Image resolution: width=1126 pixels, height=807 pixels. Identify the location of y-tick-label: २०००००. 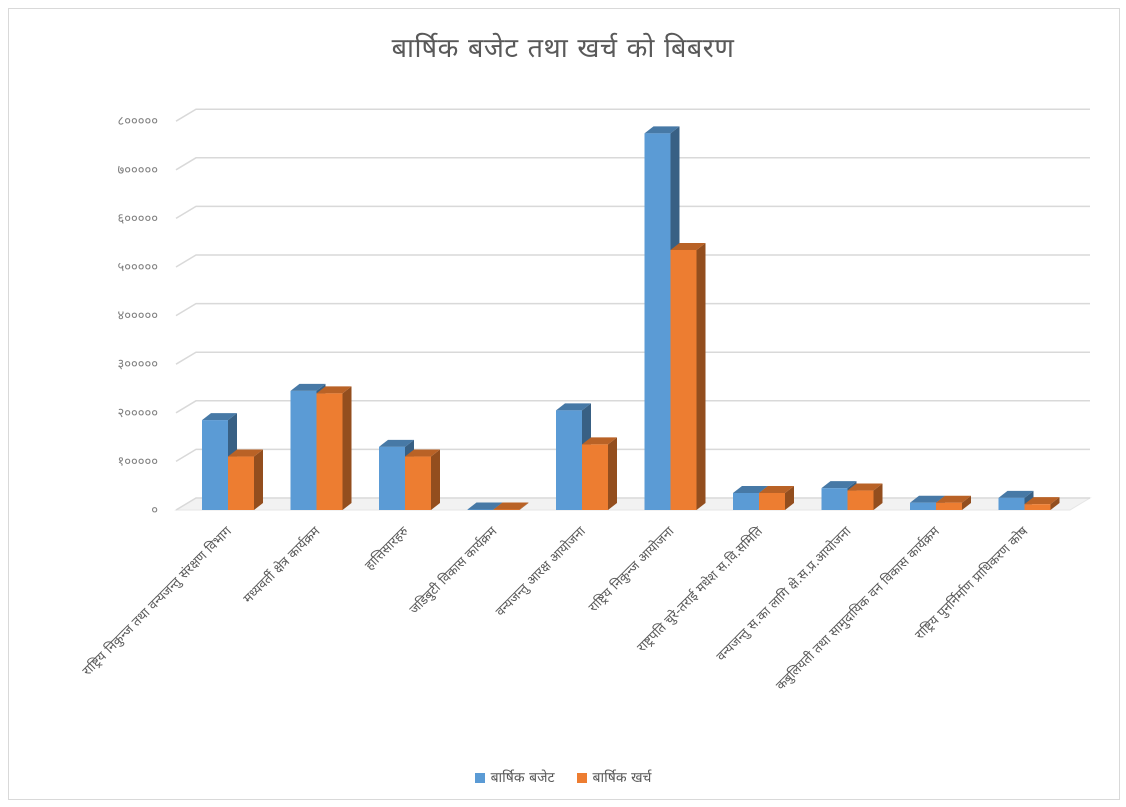
(137, 413).